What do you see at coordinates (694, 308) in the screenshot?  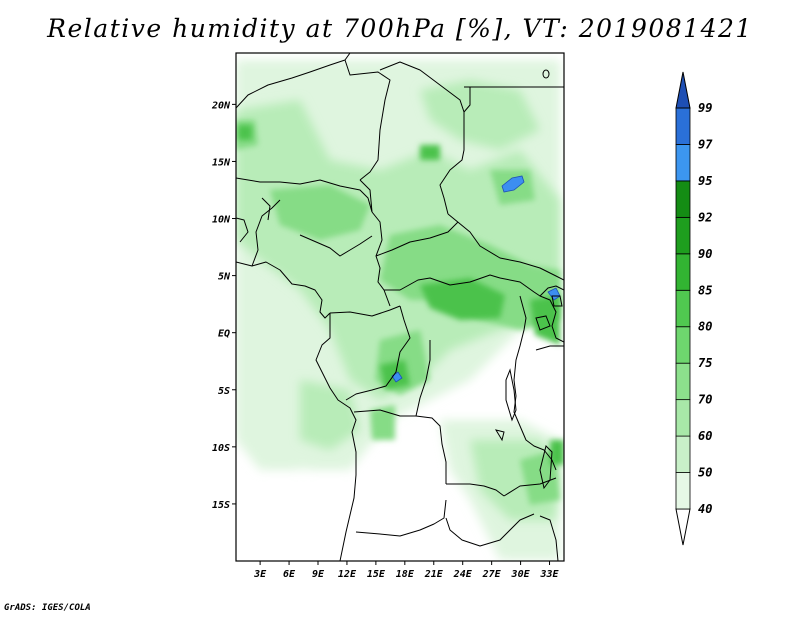 I see `colorbar: 40 50 60 70 75 80 85 90 92 95 97 99` at bounding box center [694, 308].